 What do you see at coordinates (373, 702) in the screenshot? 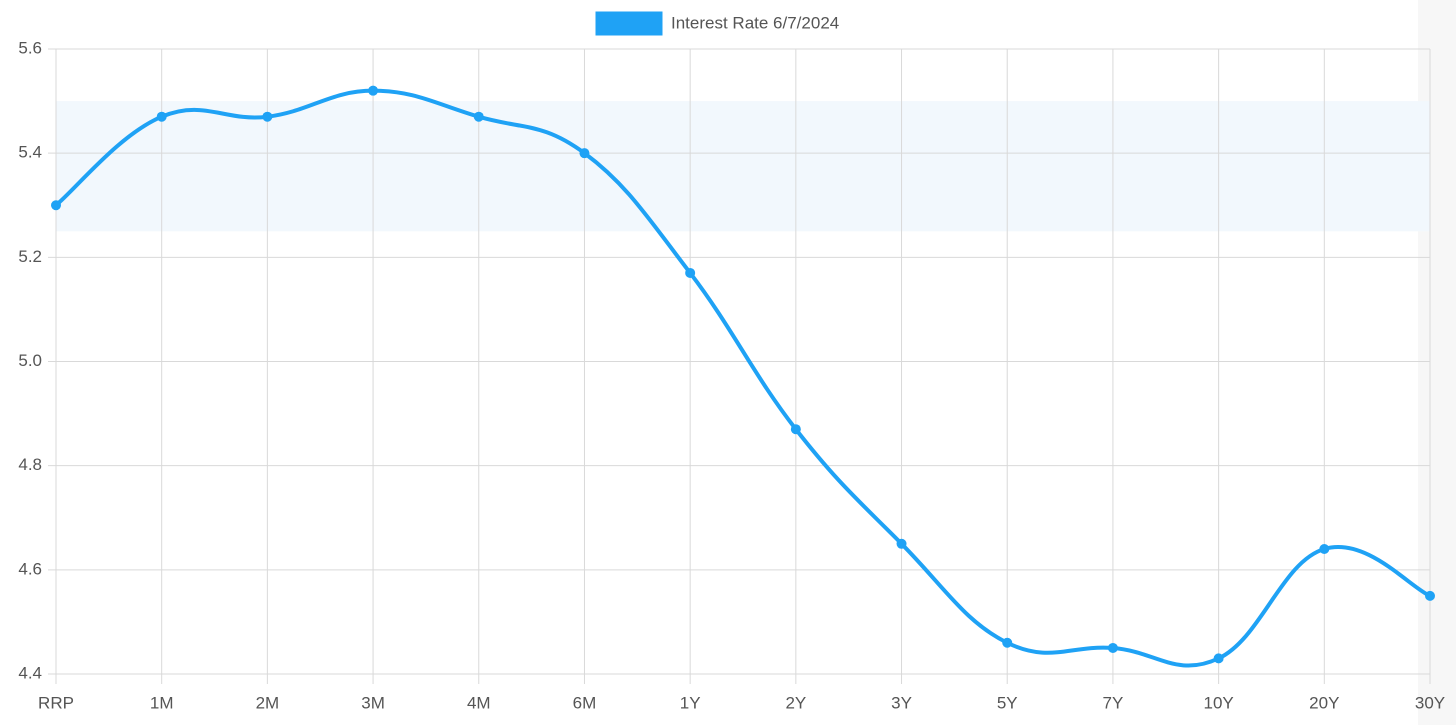
I see `x-tick-label: 3M` at bounding box center [373, 702].